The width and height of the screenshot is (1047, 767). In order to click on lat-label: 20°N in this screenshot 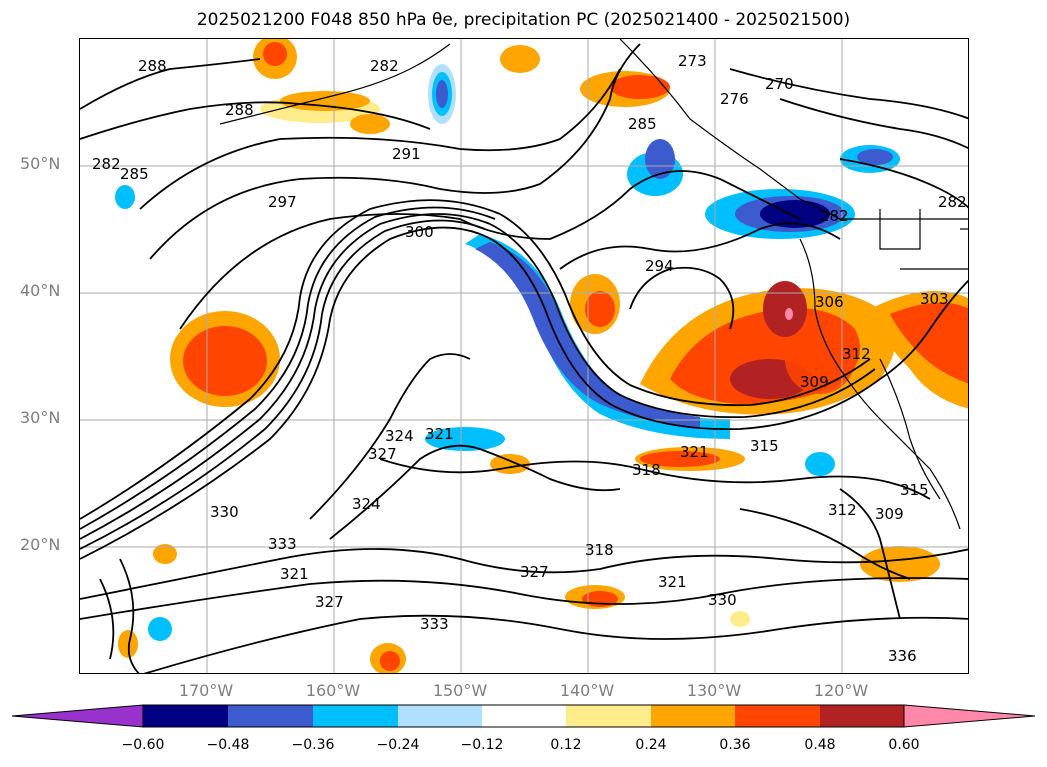, I will do `click(40, 544)`.